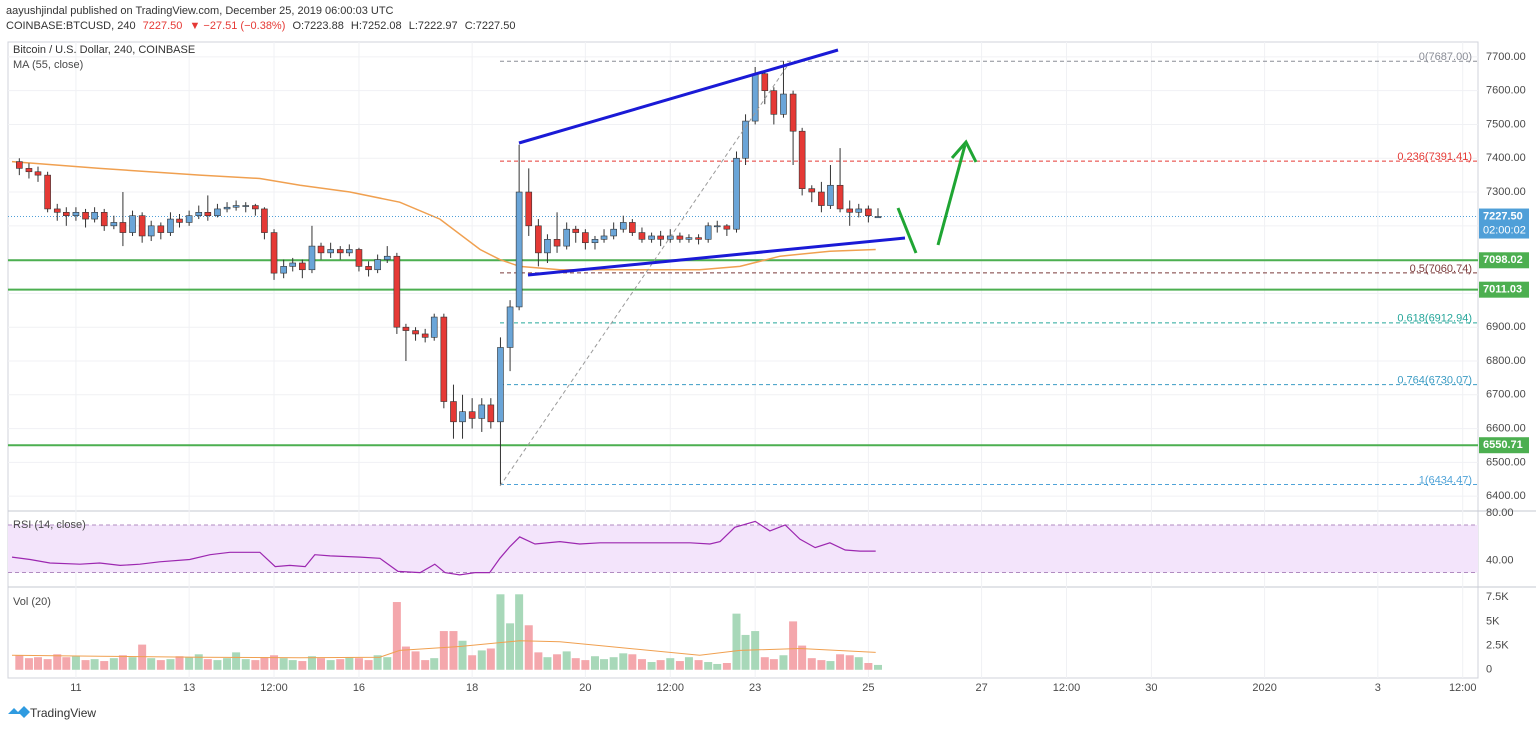  I want to click on symbol: COINBASE:BTCUSD, 240, so click(71, 26).